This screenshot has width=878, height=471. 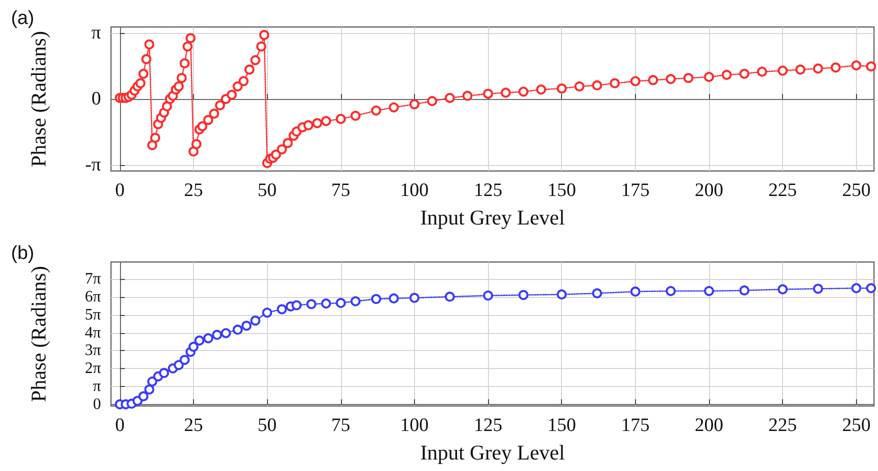 I want to click on chart-title: (a), so click(x=22, y=18).